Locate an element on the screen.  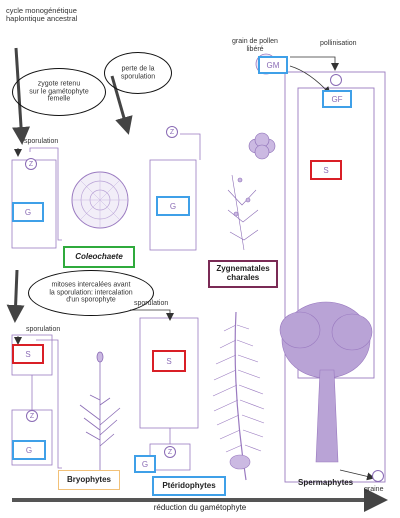
label-sporulation-2: sporulation is located at coordinates (43, 329).